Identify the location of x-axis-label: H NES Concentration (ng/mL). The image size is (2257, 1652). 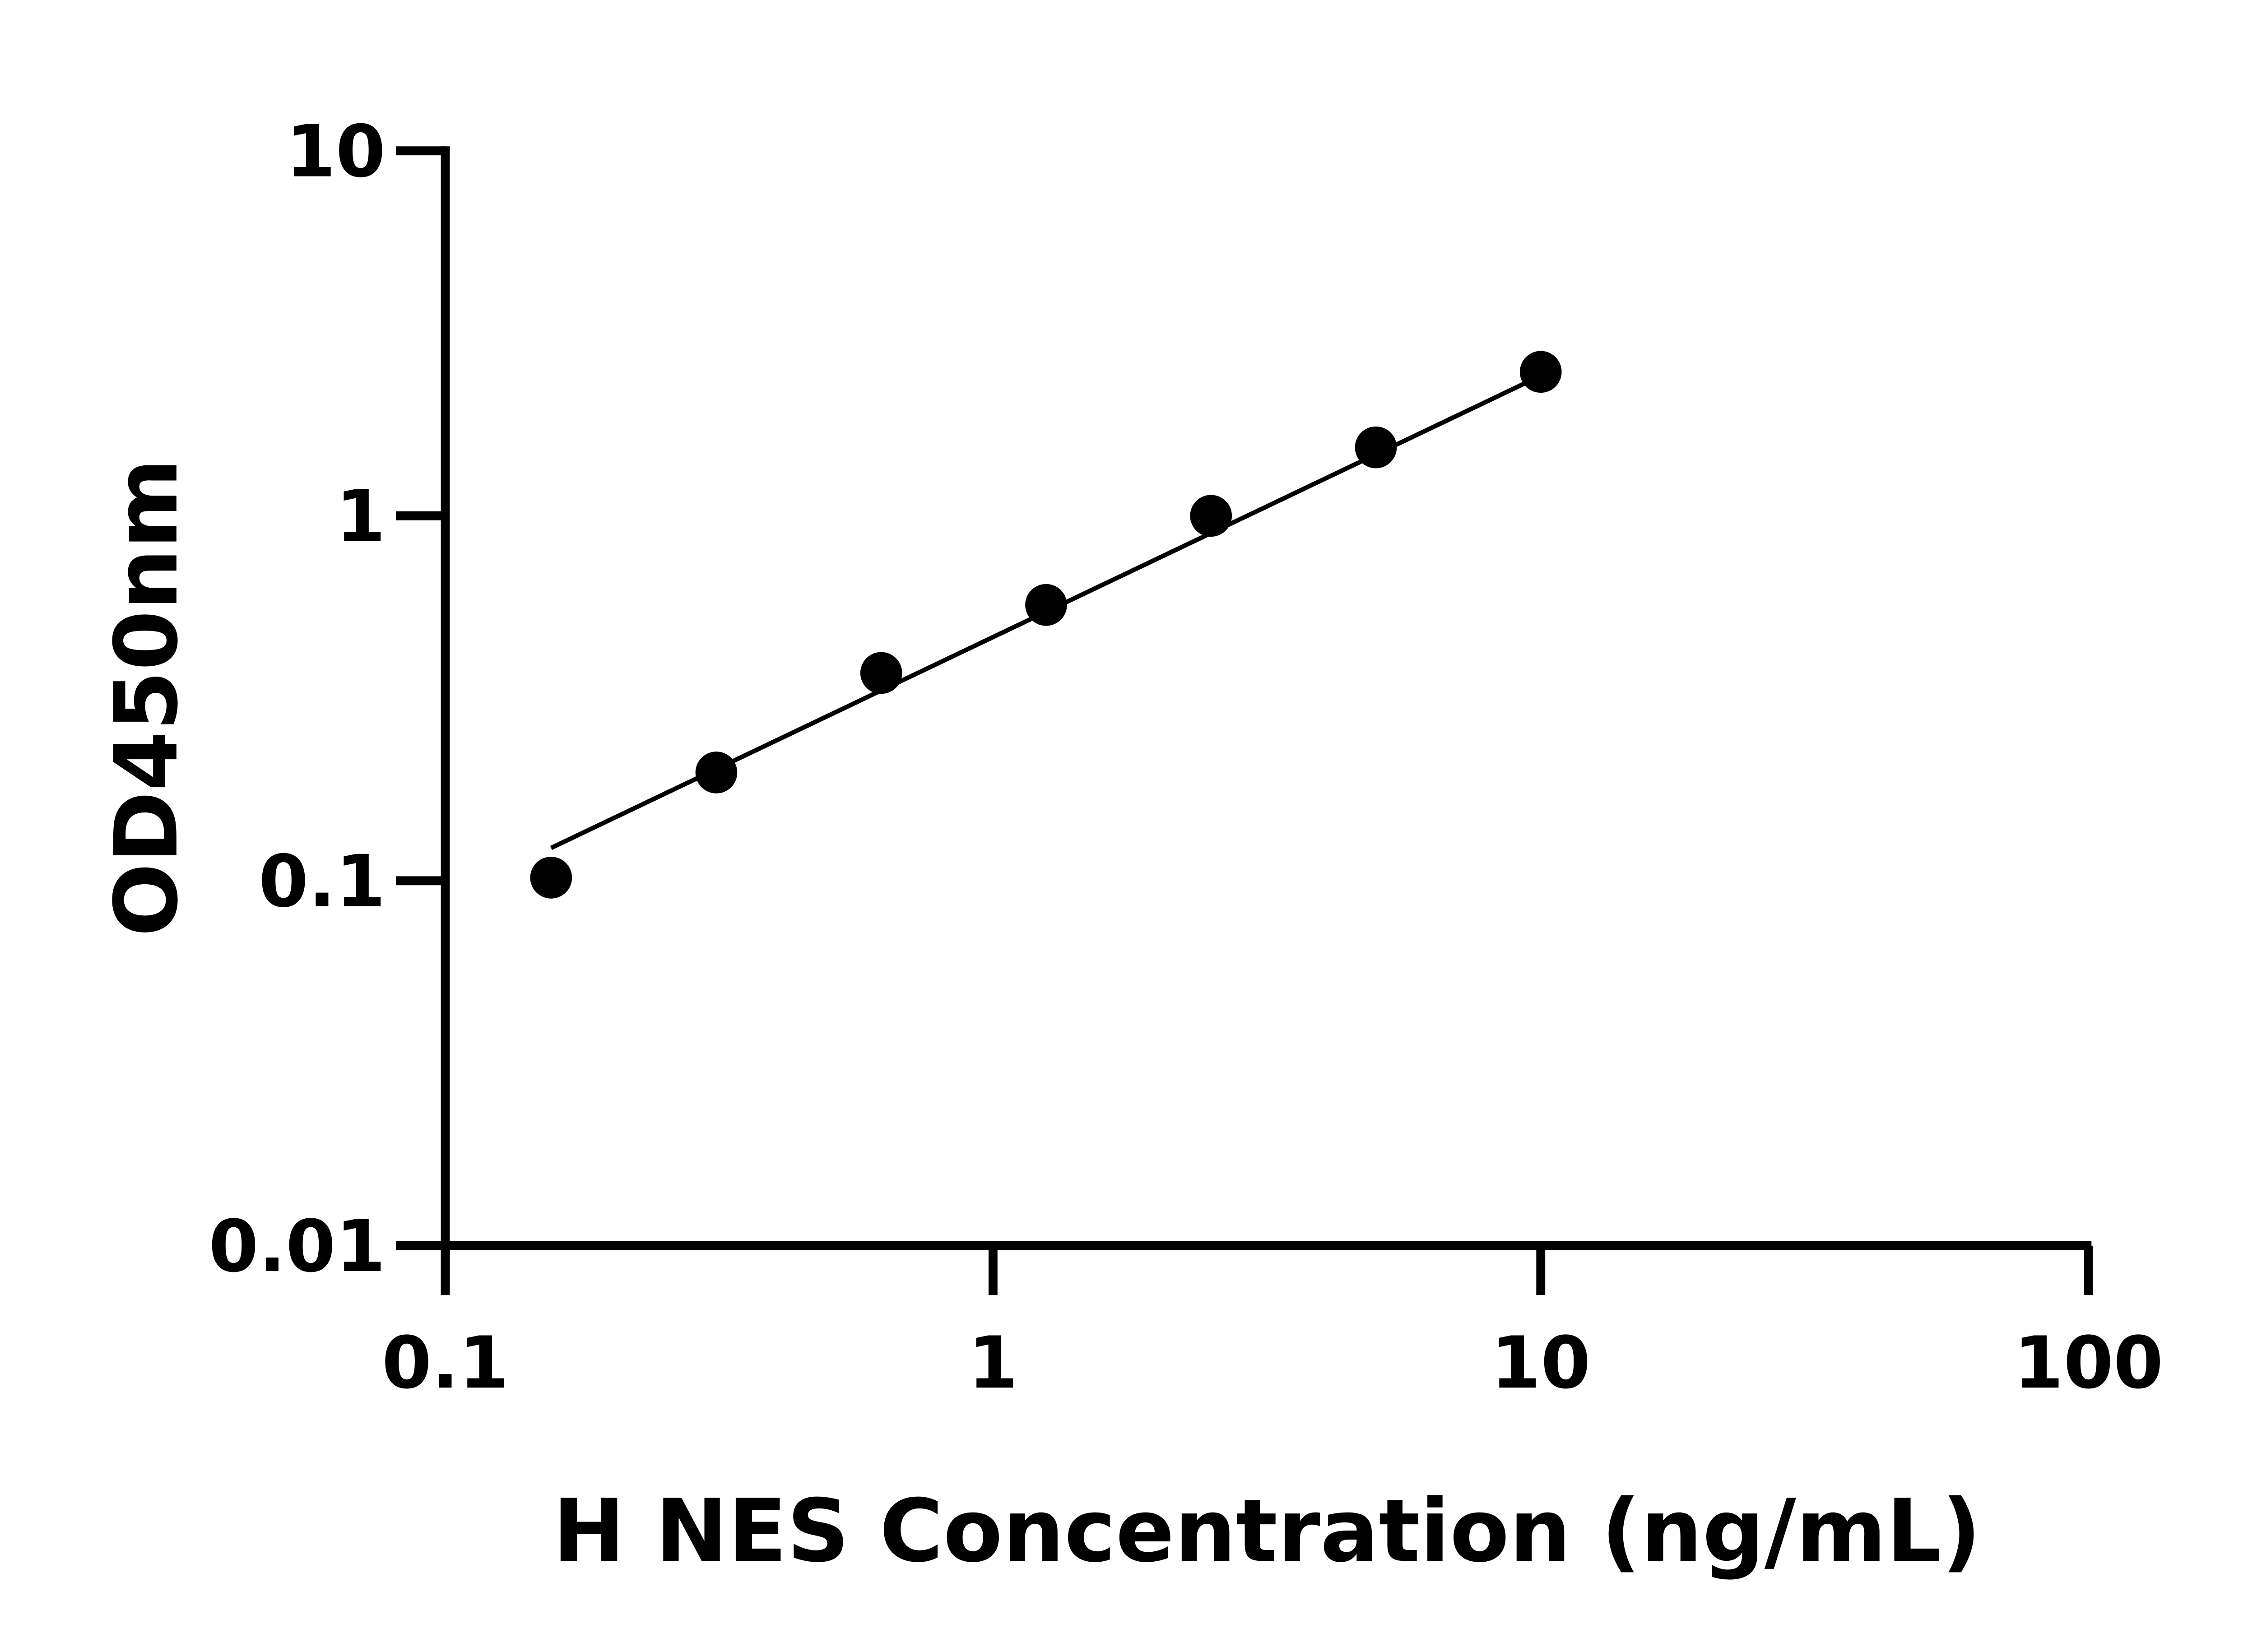
(1267, 1531).